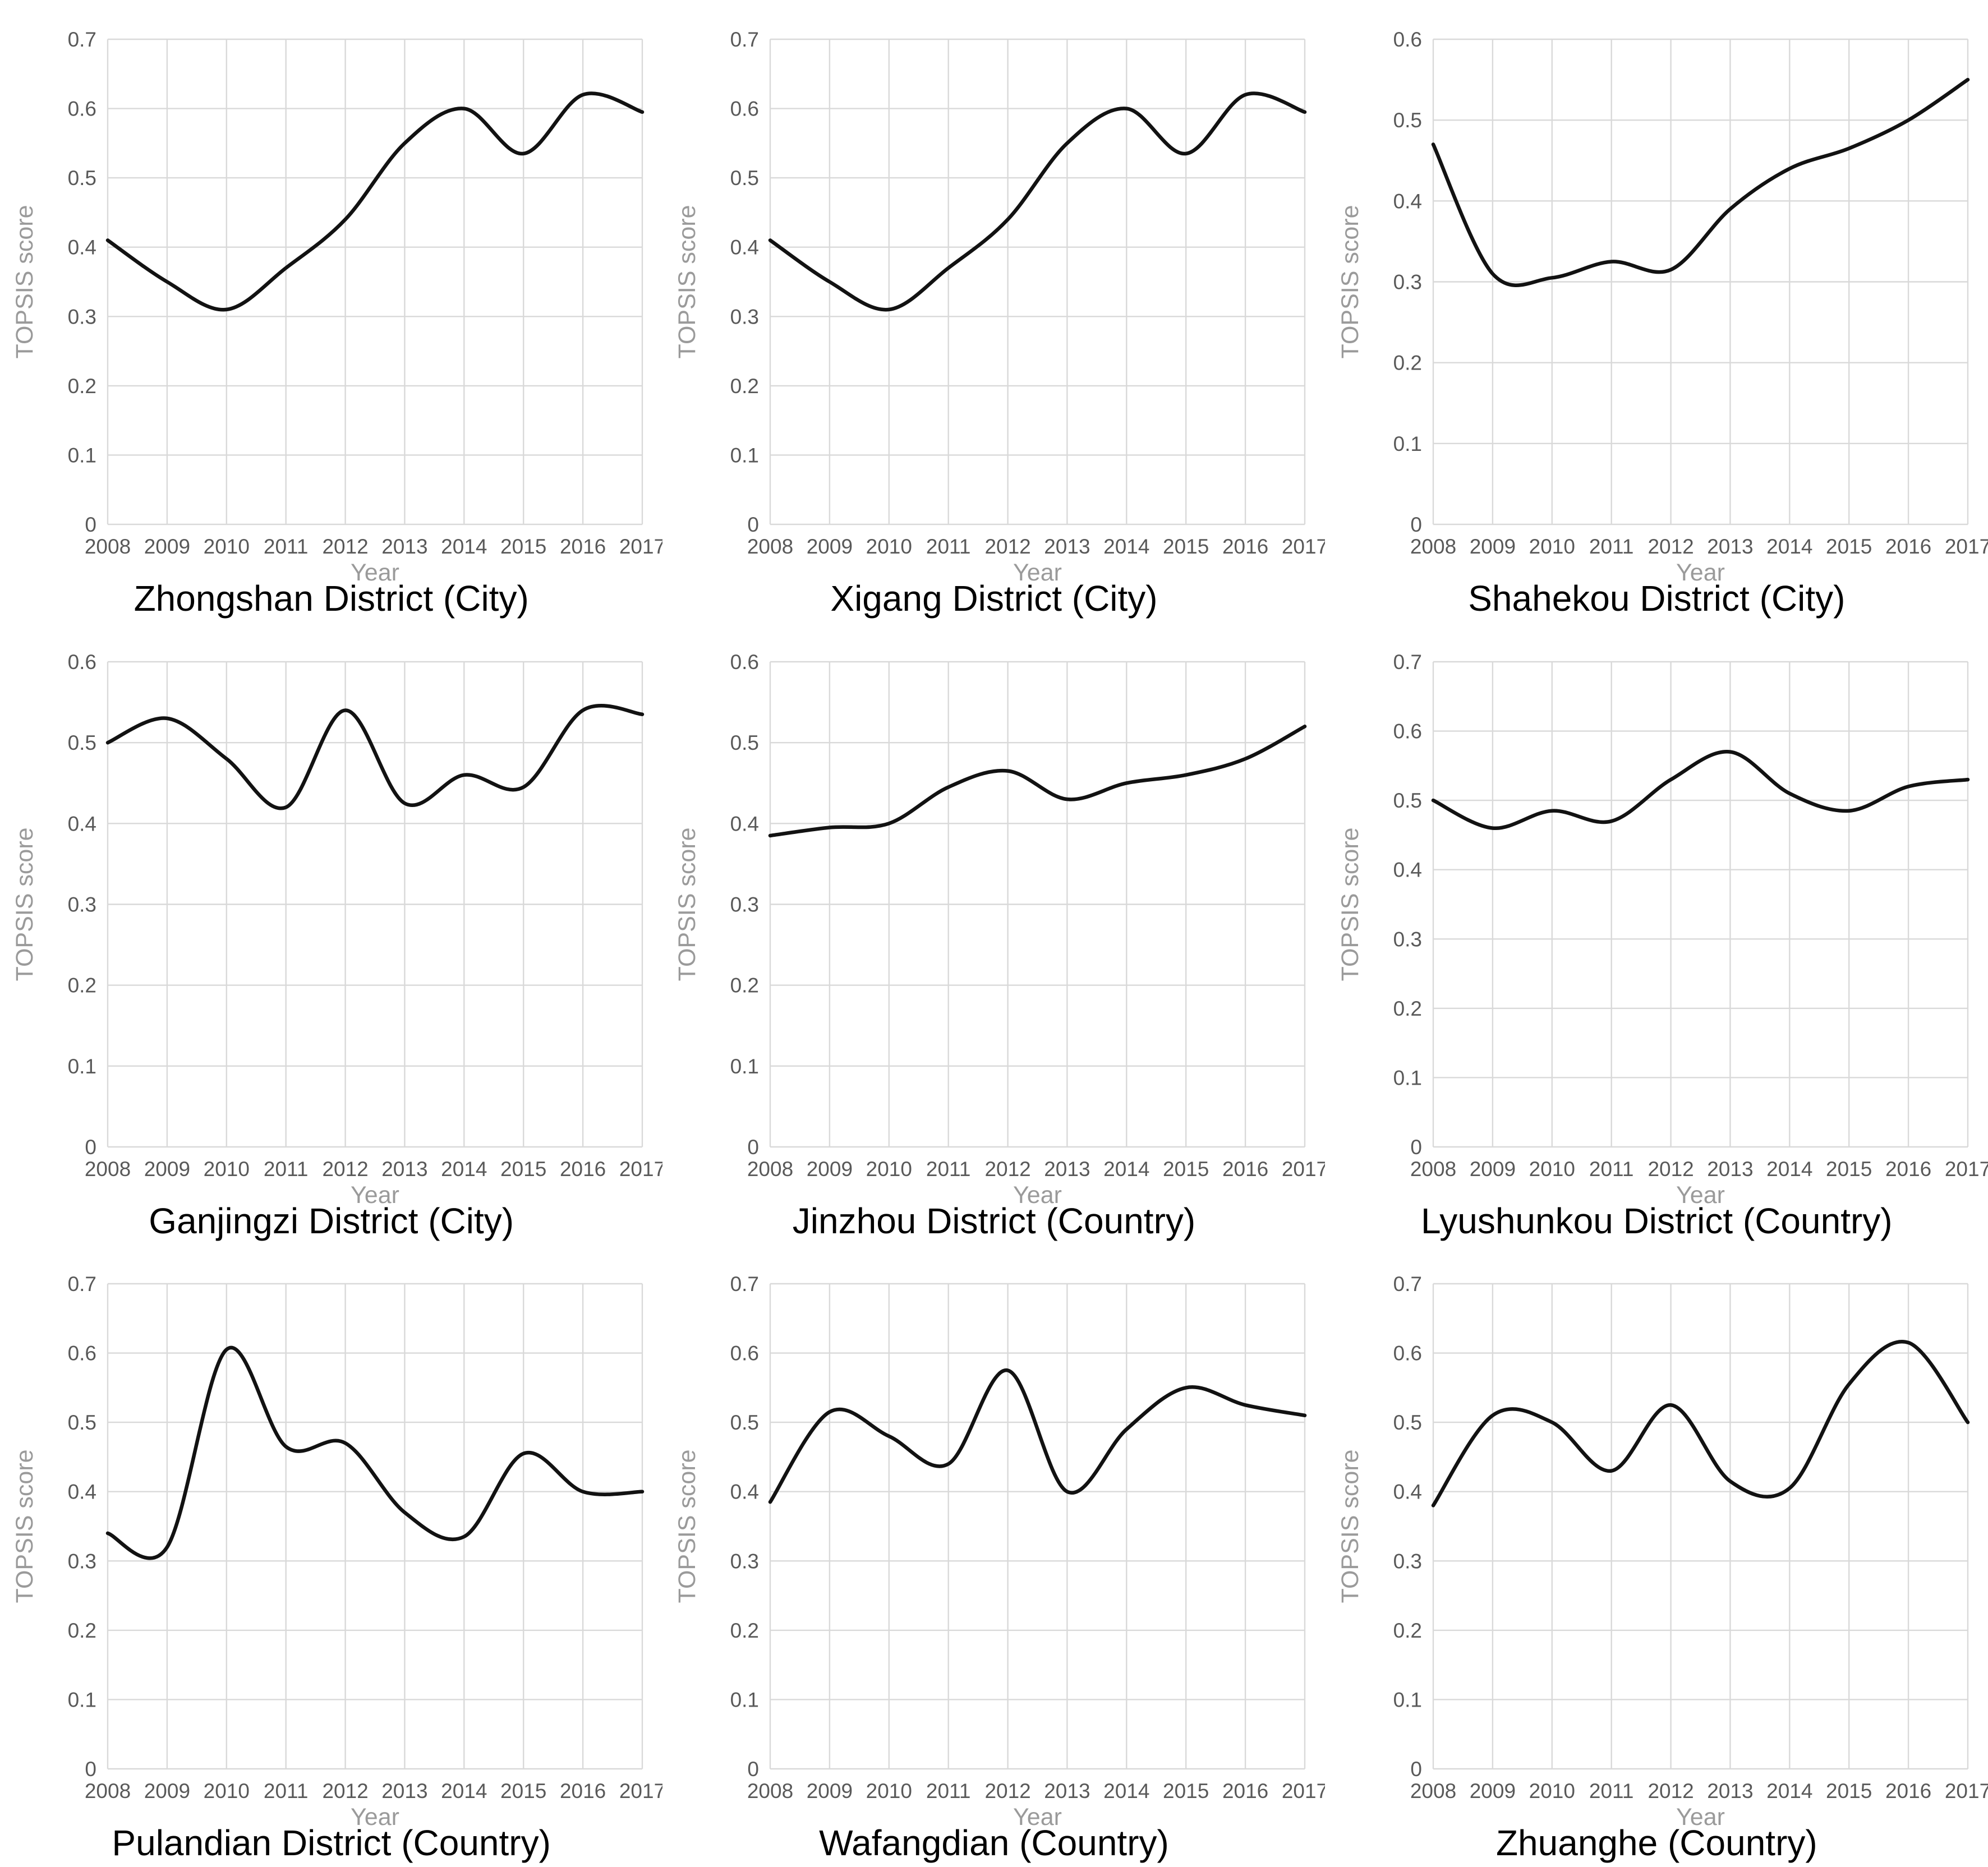  What do you see at coordinates (1657, 598) in the screenshot?
I see `chart-title: Shahekou District (City)` at bounding box center [1657, 598].